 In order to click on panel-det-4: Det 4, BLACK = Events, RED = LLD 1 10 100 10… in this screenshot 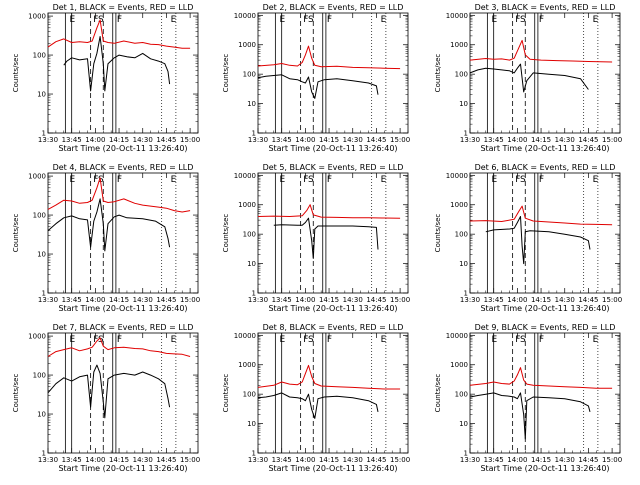, I will do `click(106, 238)`.